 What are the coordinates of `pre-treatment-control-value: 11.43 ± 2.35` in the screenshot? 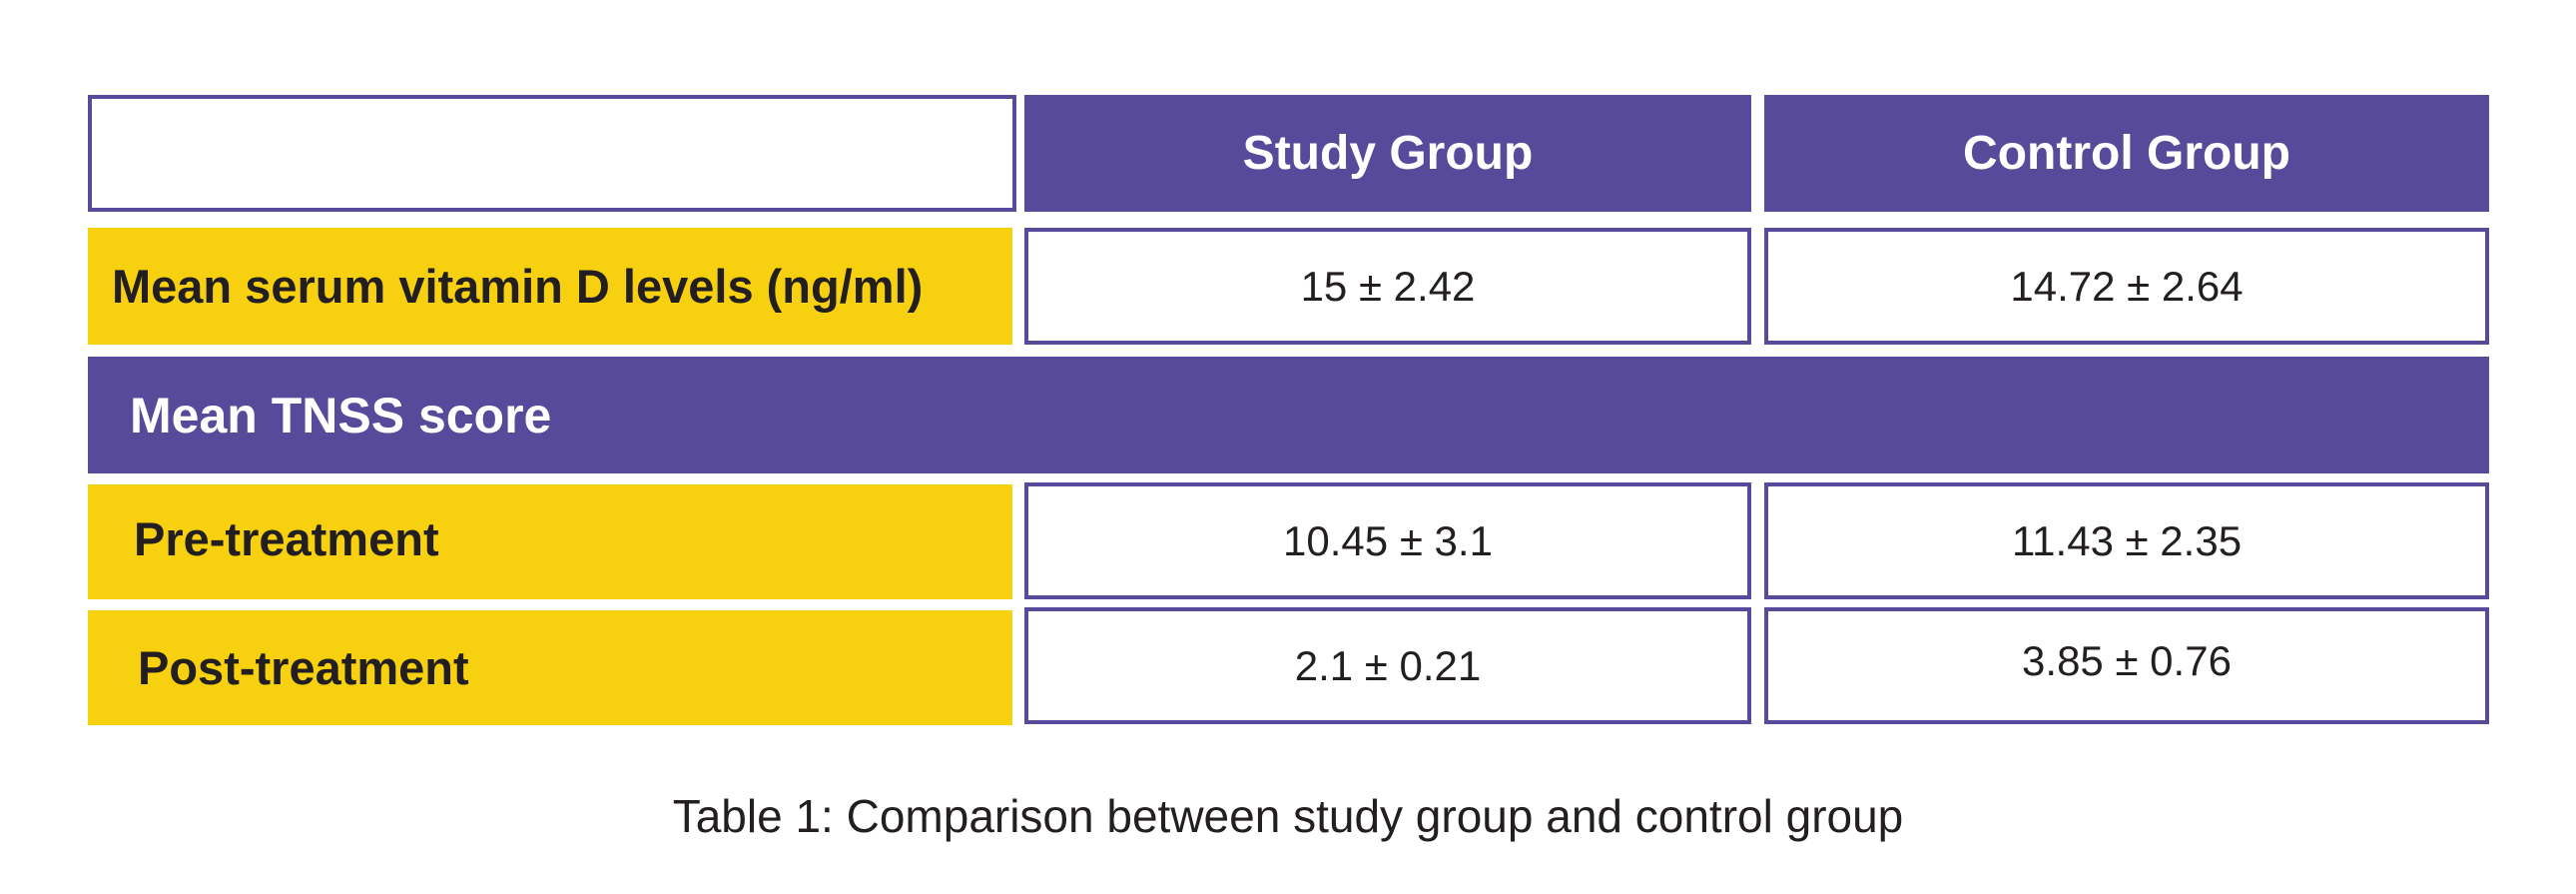 It's located at (2126, 540).